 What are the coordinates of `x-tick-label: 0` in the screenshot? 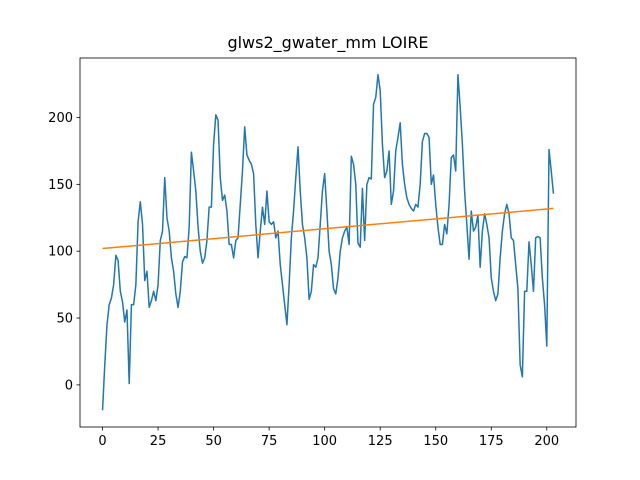 It's located at (102, 441).